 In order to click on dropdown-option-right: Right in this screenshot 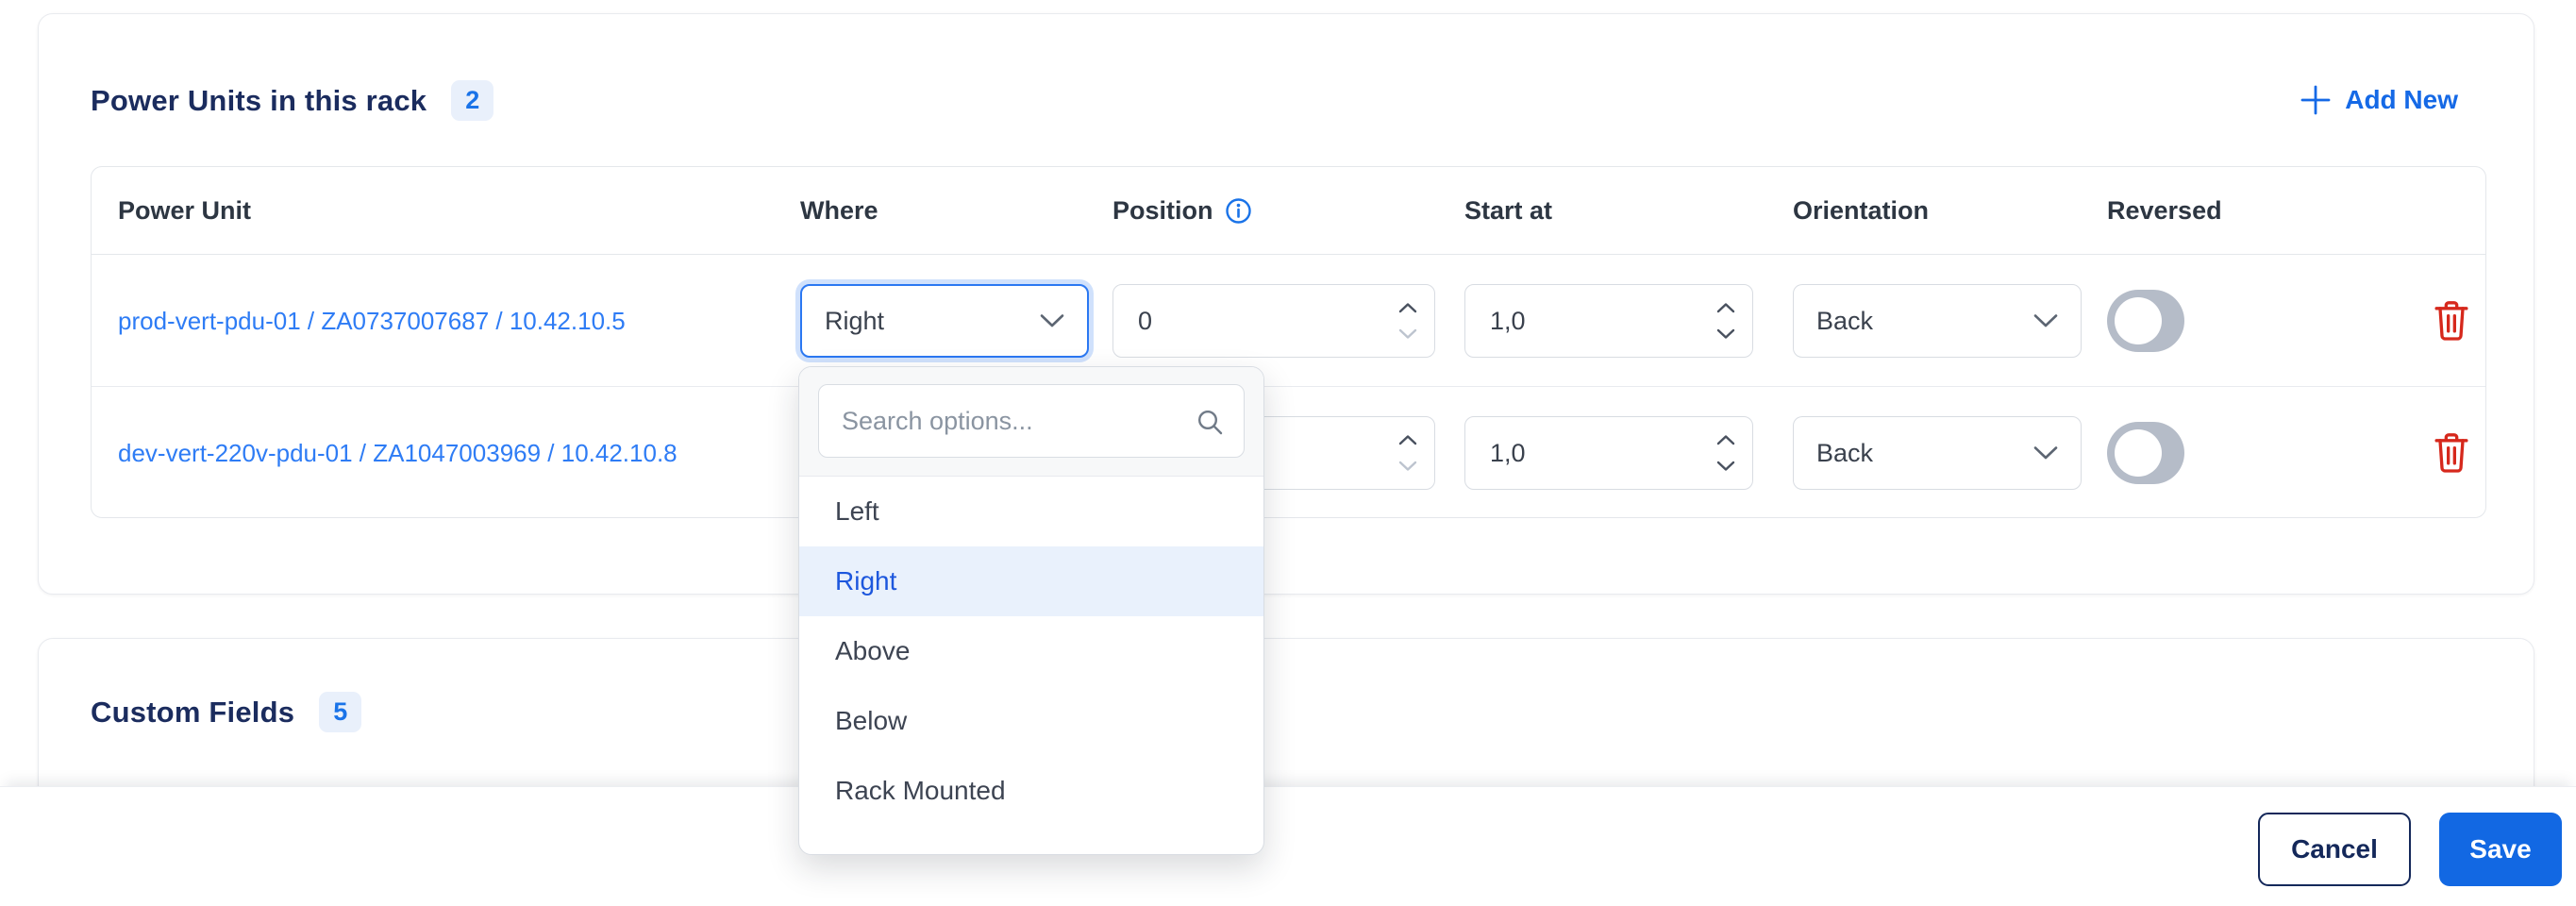, I will do `click(1031, 581)`.